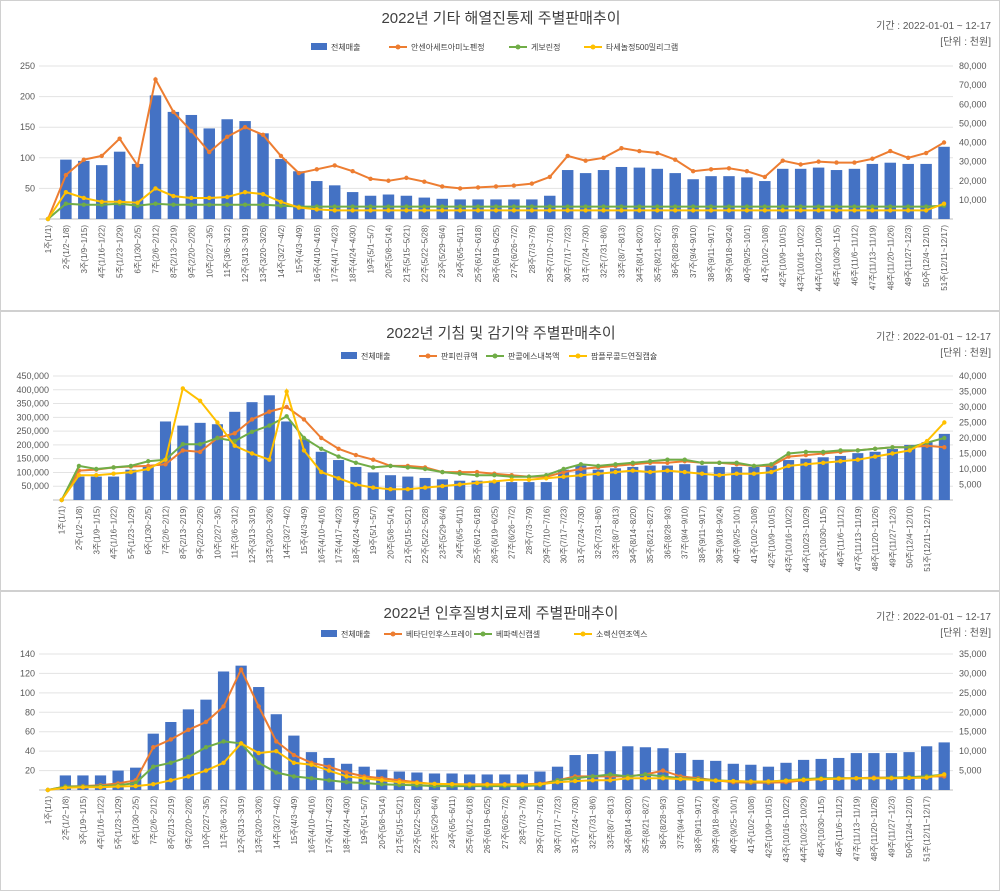 This screenshot has height=895, width=1002. What do you see at coordinates (751, 825) in the screenshot?
I see `x-tick-label: 41주(10/2~10/8)` at bounding box center [751, 825].